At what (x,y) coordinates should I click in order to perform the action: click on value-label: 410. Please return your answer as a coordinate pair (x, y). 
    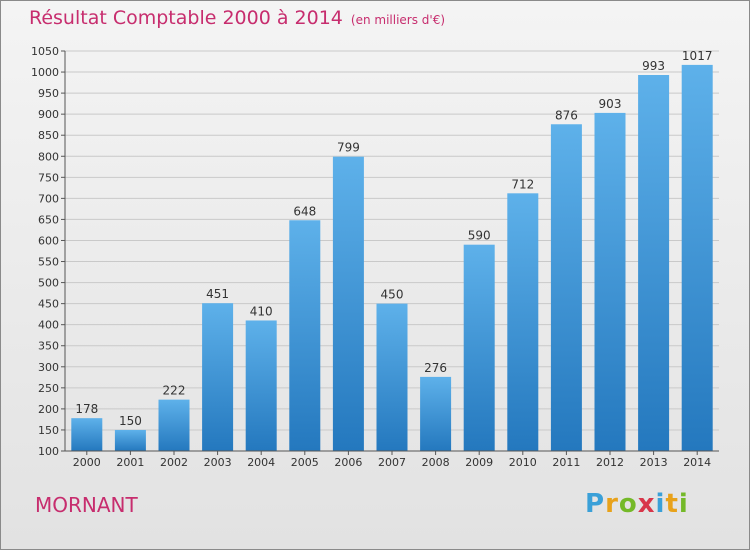
    Looking at the image, I should click on (261, 311).